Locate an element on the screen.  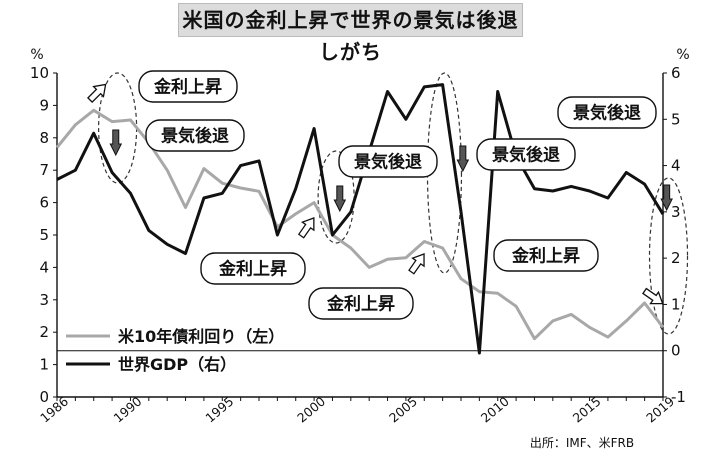
x-tick-label: 2015 is located at coordinates (587, 410).